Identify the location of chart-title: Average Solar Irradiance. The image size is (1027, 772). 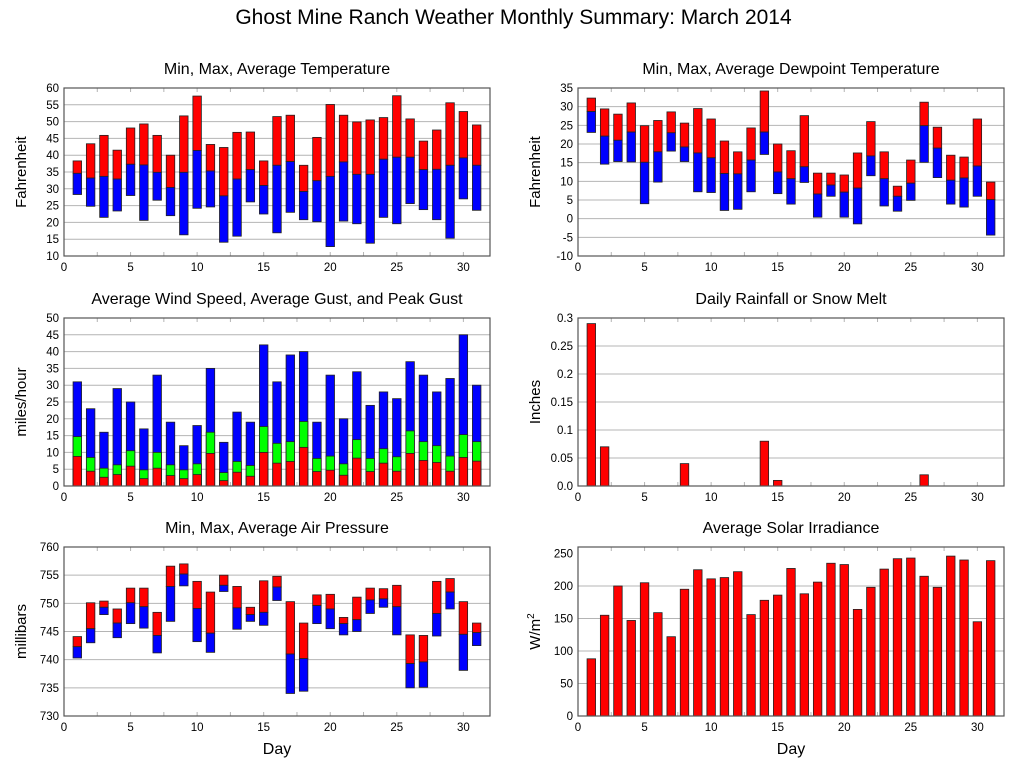
(791, 528).